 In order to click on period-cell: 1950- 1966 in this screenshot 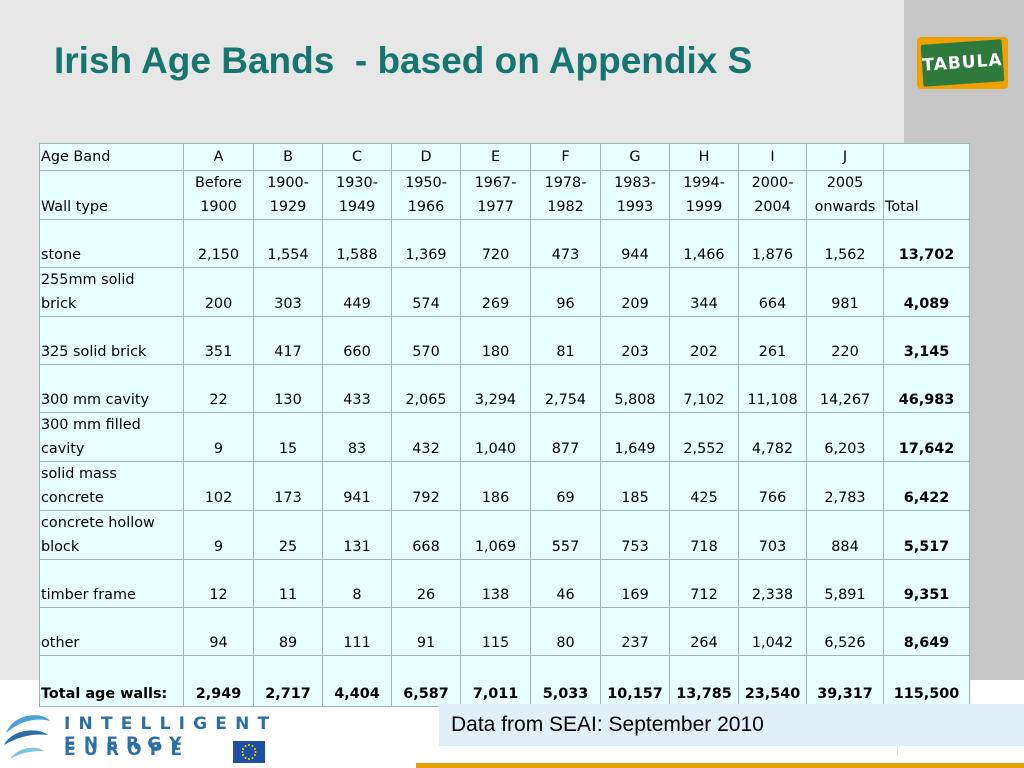, I will do `click(426, 195)`.